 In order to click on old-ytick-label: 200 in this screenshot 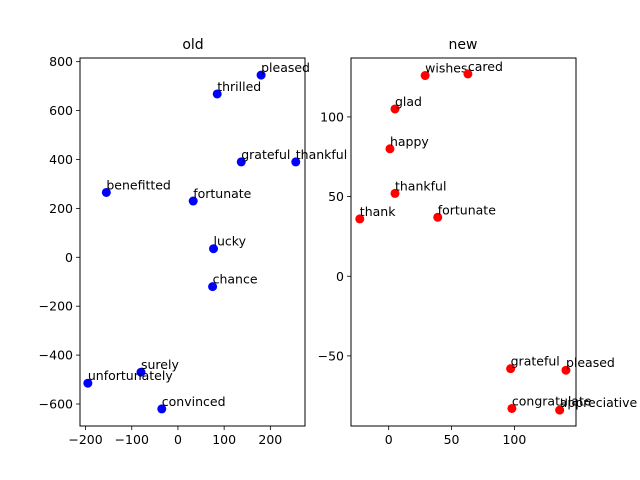, I will do `click(61, 208)`.